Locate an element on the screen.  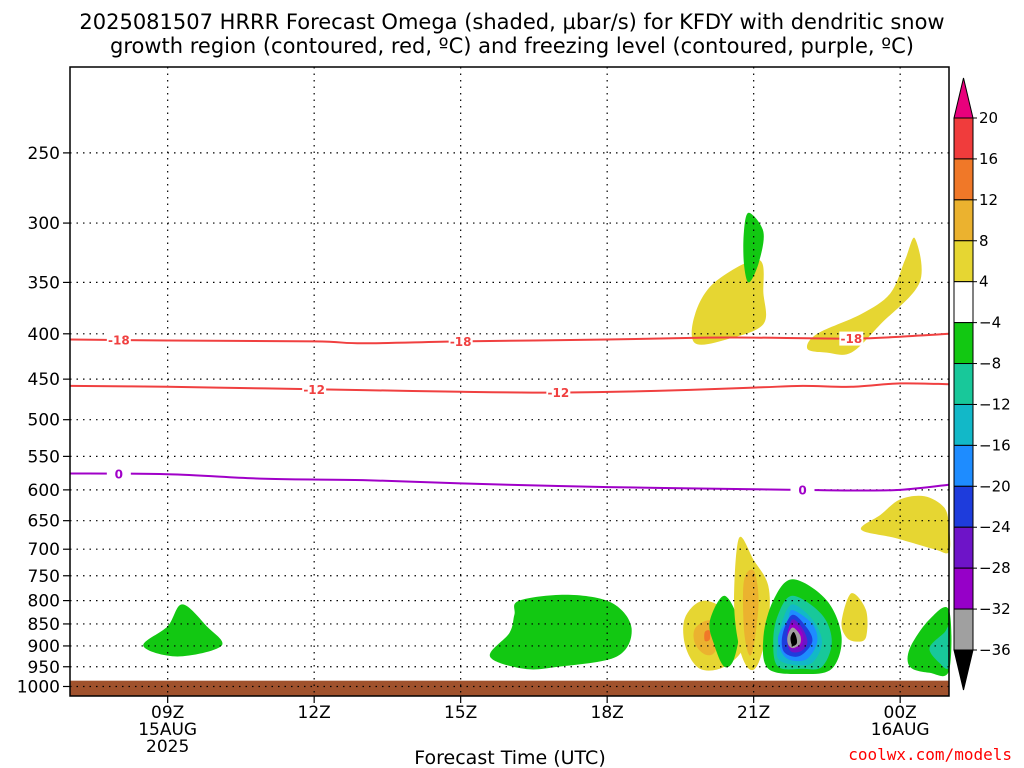
time-tick-label: 16AUG is located at coordinates (900, 730).